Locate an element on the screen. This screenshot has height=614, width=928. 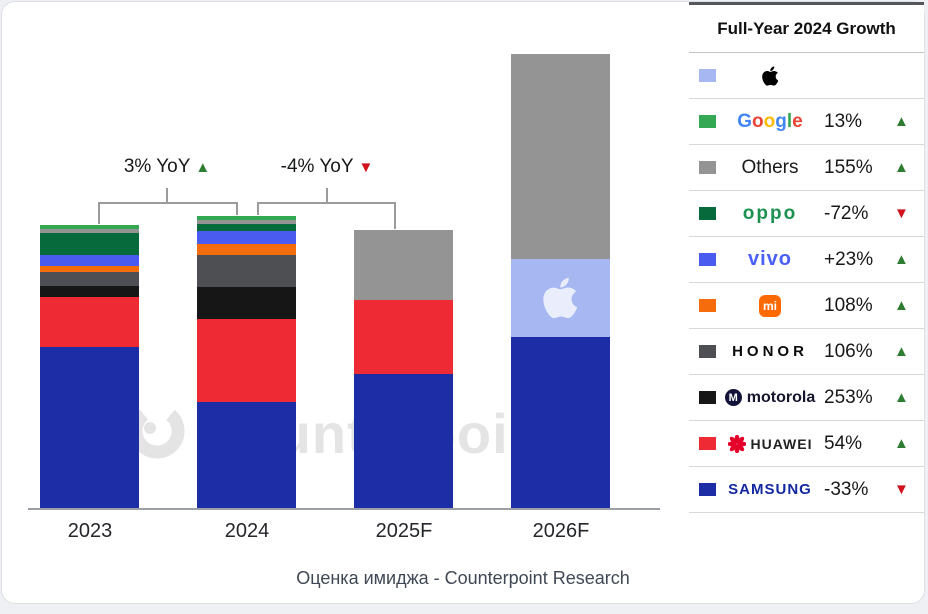
segment-samsung-2024 is located at coordinates (246, 455).